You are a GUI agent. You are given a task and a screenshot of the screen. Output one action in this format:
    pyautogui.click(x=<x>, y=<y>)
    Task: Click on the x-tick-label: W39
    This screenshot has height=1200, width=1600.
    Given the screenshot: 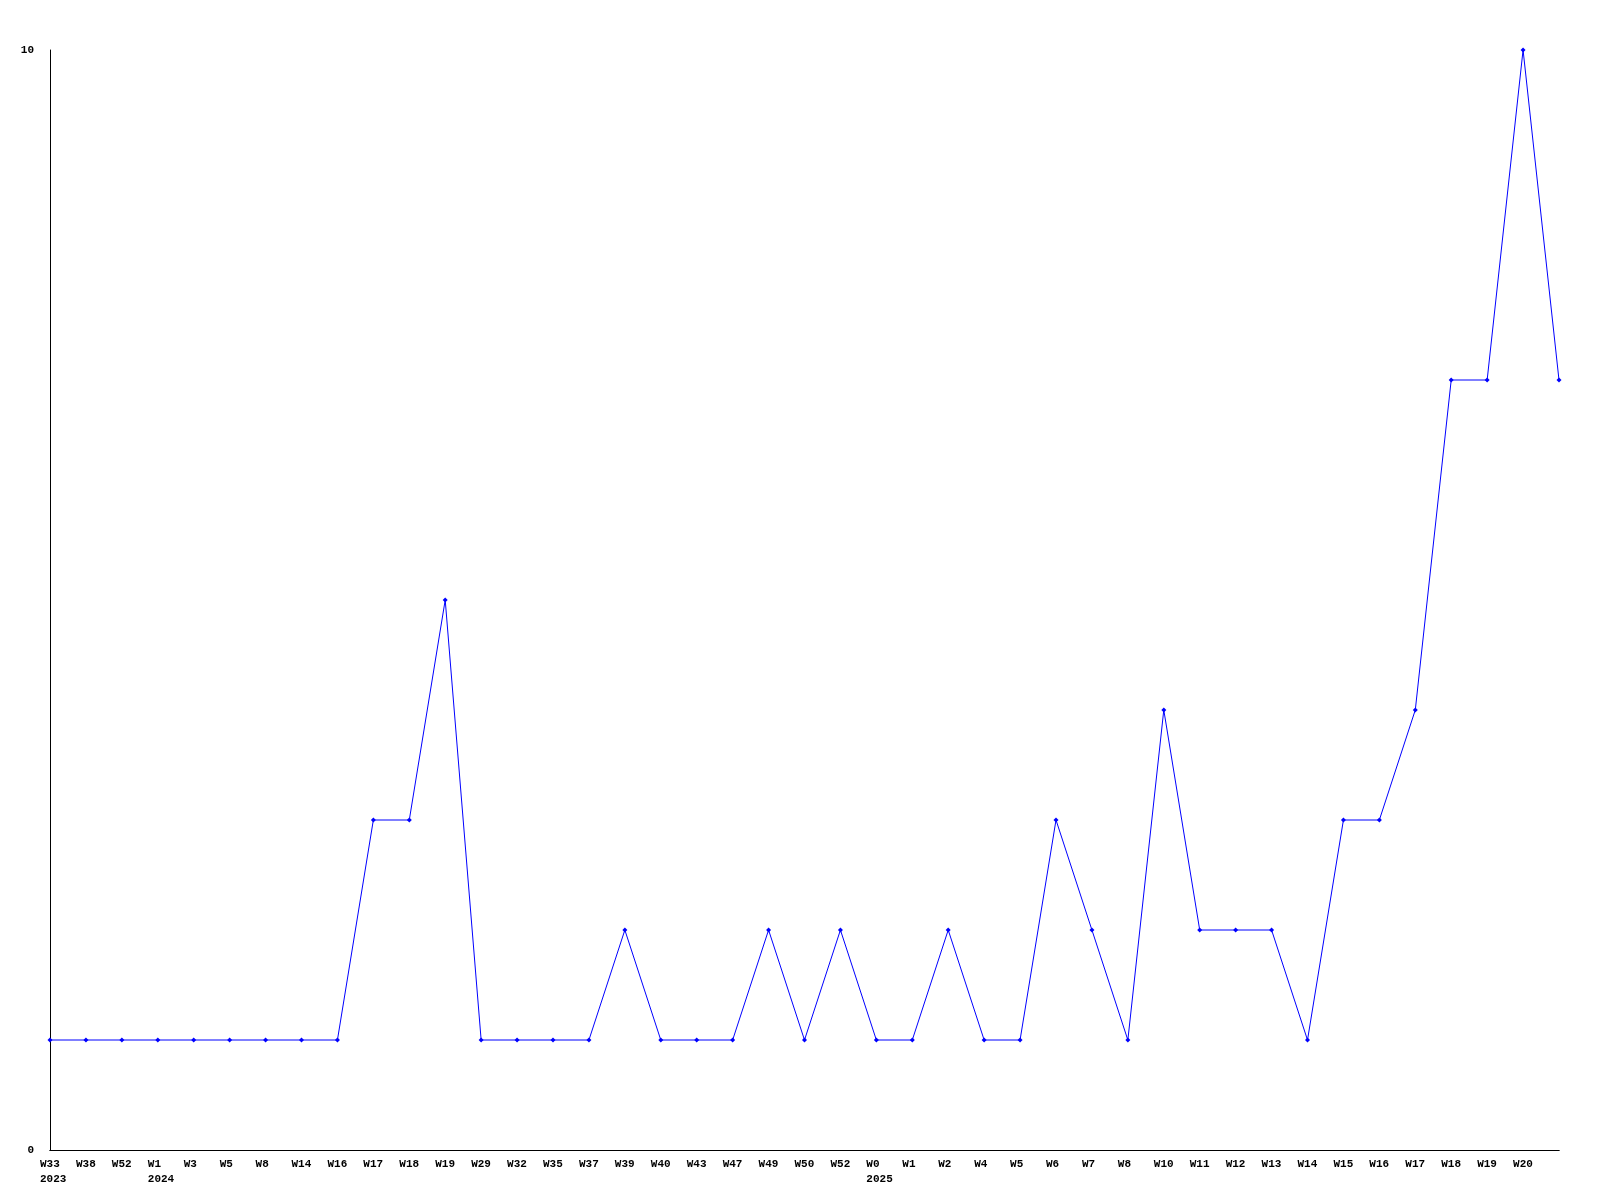 What is the action you would take?
    pyautogui.click(x=624, y=1163)
    